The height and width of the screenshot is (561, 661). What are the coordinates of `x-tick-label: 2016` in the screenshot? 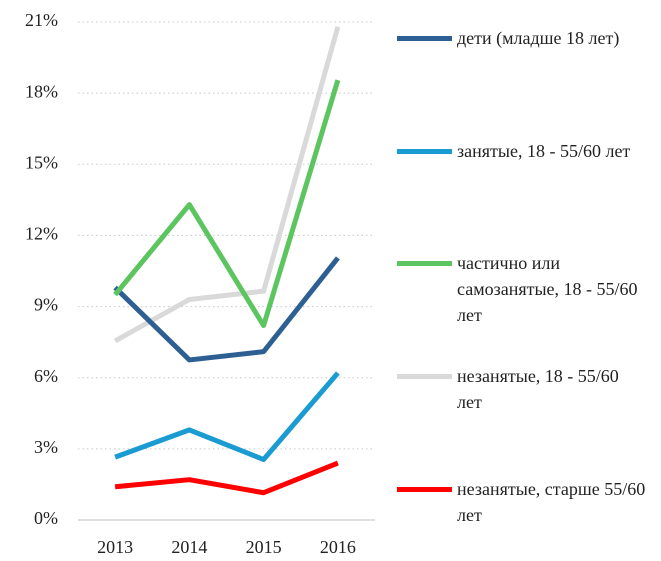 It's located at (338, 547).